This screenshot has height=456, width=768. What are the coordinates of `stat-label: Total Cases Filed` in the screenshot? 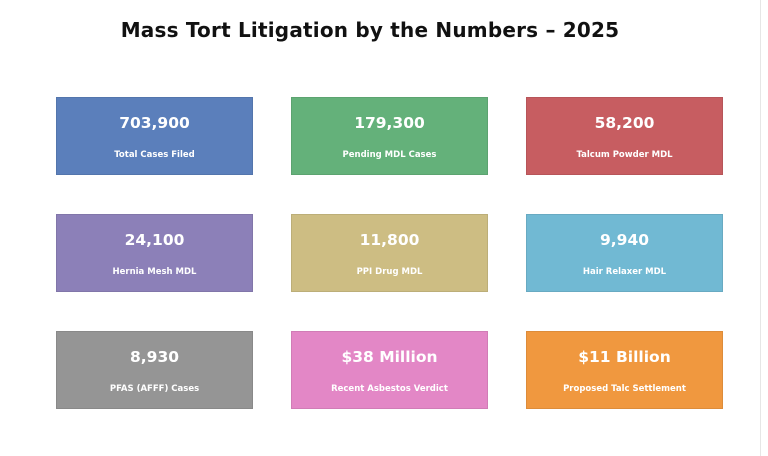 It's located at (154, 155).